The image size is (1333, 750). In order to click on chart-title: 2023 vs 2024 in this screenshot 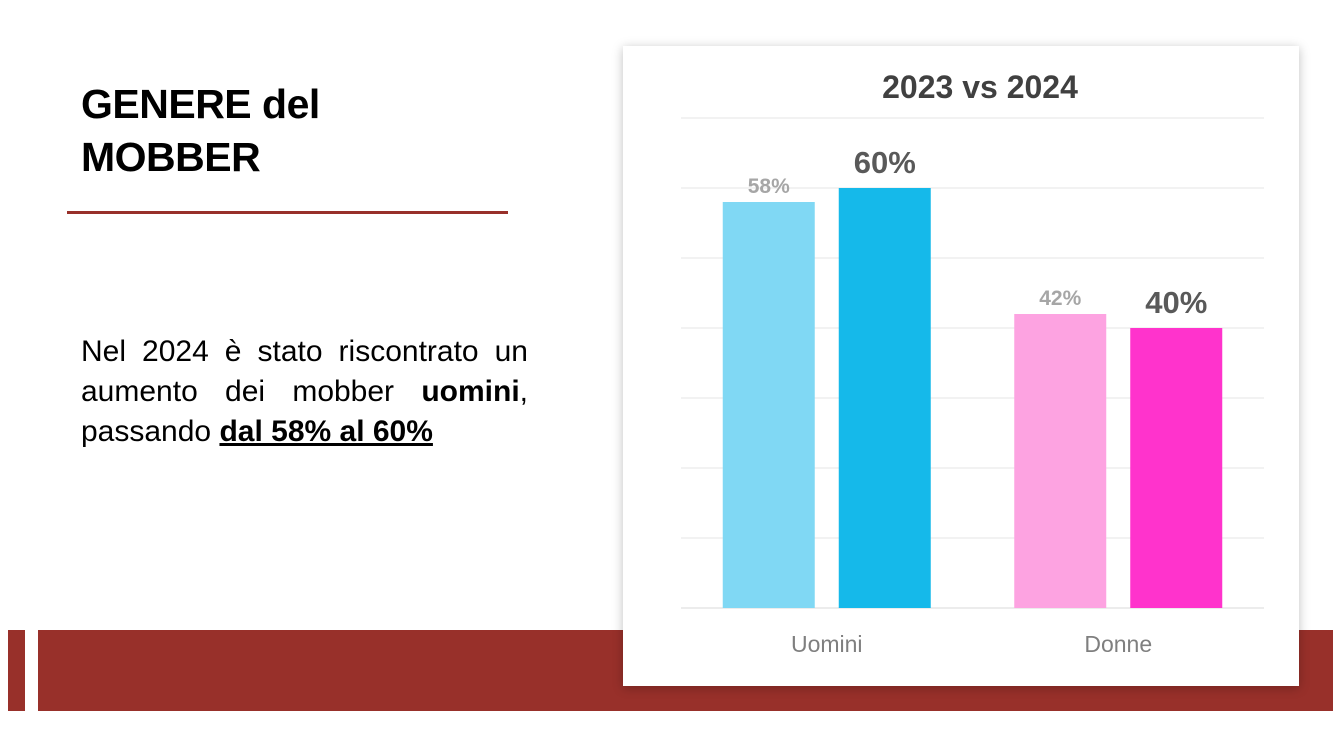, I will do `click(980, 87)`.